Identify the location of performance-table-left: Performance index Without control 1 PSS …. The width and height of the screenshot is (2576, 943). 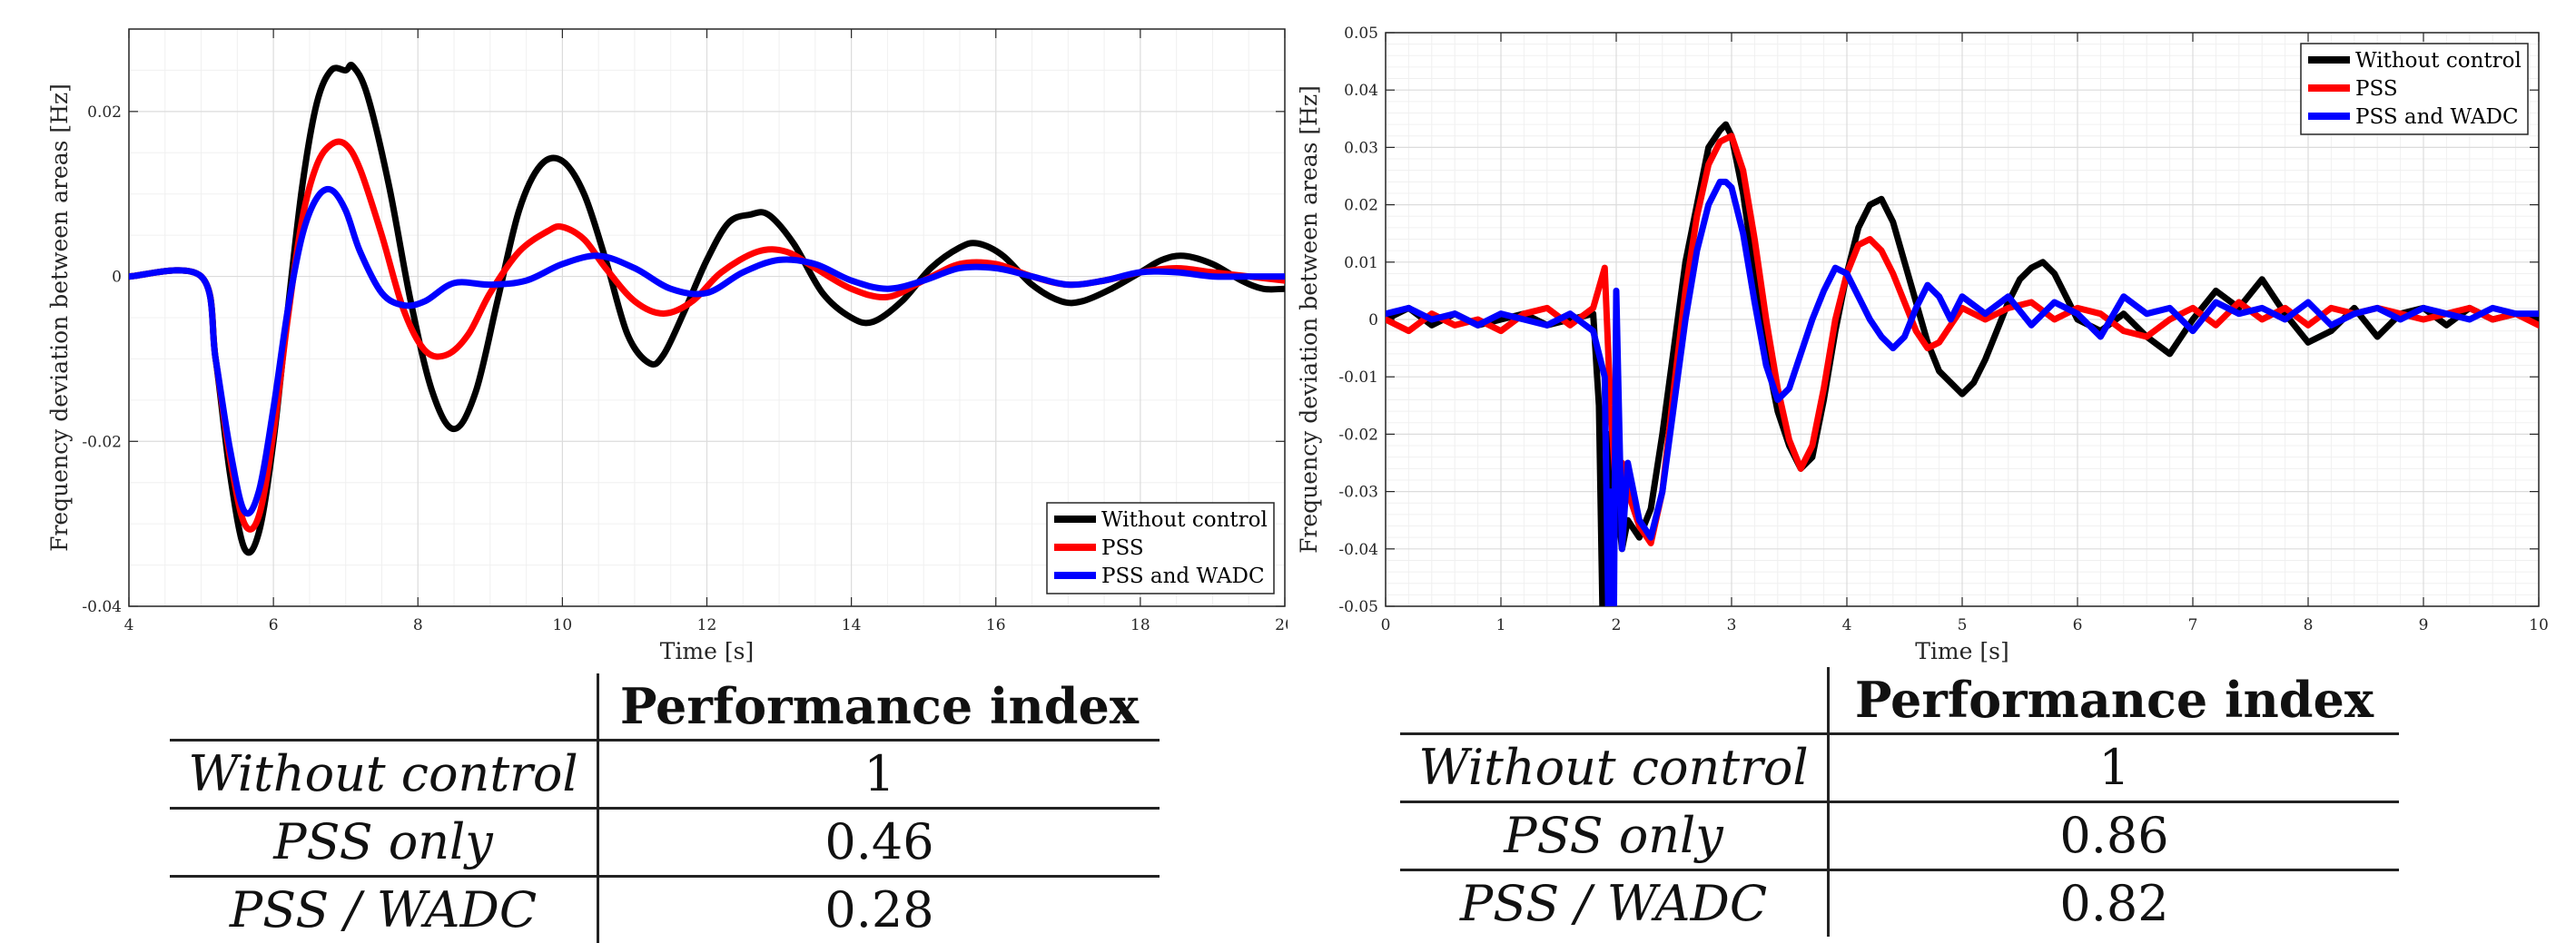
(665, 808).